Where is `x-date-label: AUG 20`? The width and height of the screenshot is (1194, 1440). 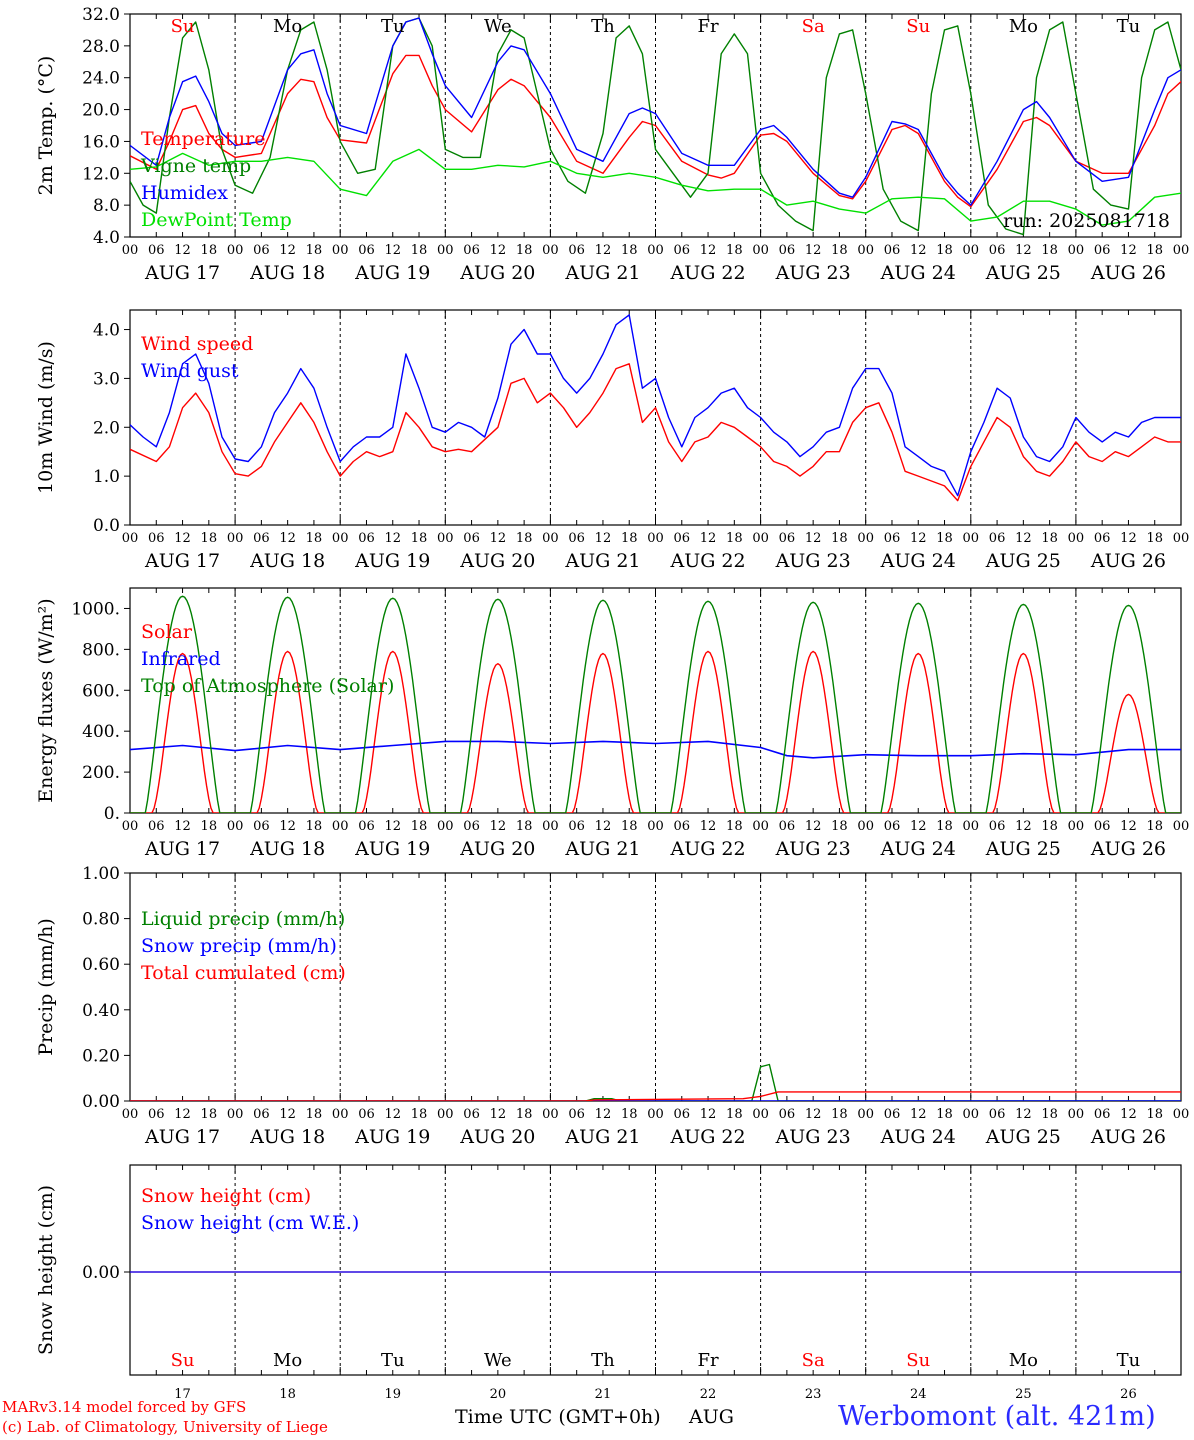 x-date-label: AUG 20 is located at coordinates (497, 1137).